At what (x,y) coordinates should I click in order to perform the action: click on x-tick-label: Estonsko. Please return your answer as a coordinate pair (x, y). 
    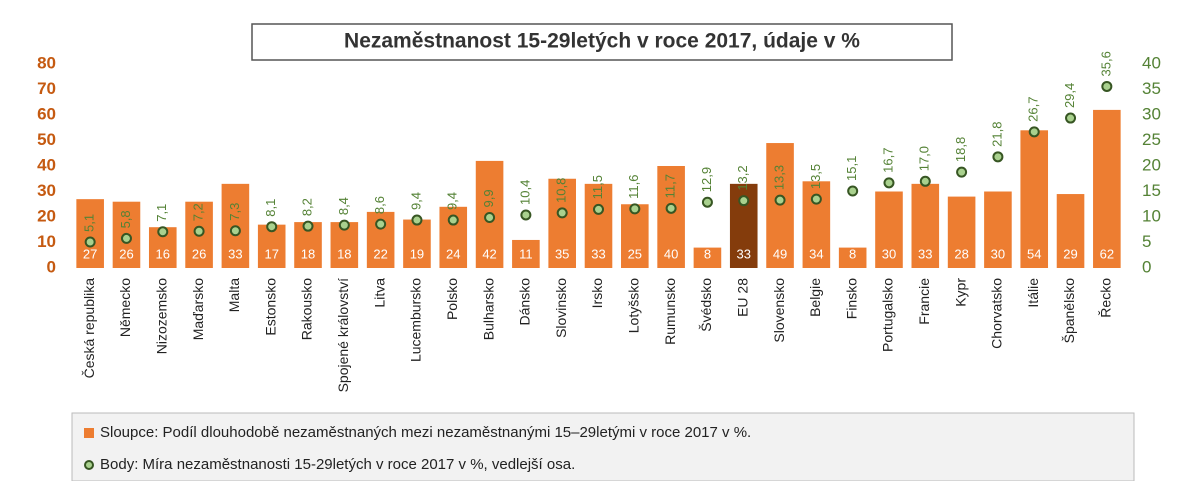
    Looking at the image, I should click on (270, 307).